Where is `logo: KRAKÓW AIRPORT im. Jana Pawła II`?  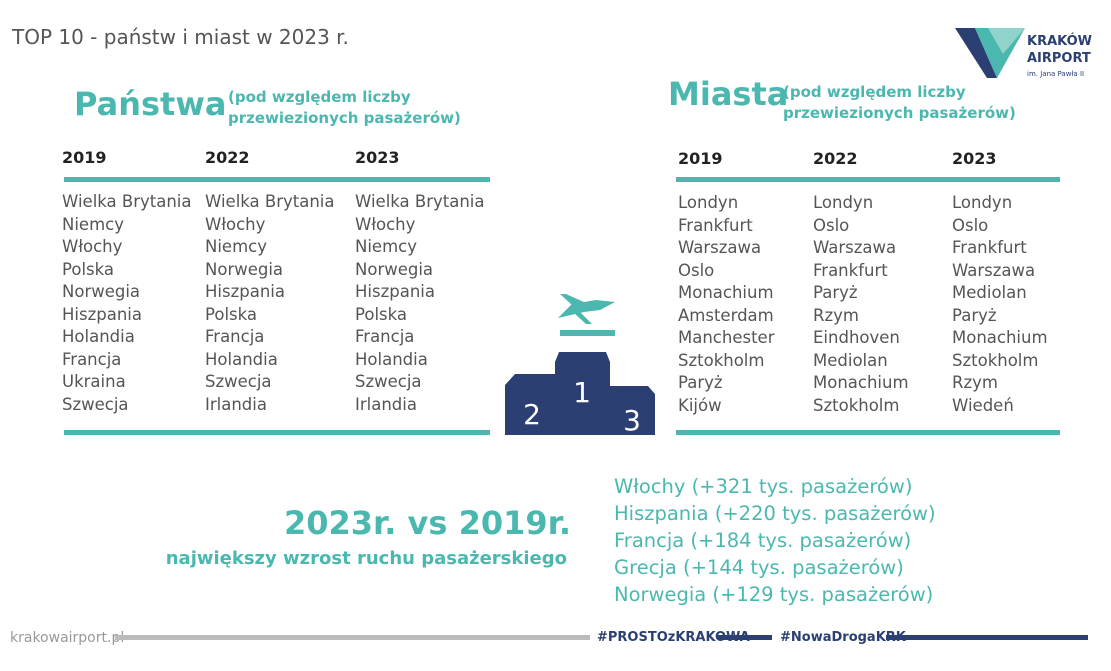 logo: KRAKÓW AIRPORT im. Jana Pawła II is located at coordinates (1023, 53).